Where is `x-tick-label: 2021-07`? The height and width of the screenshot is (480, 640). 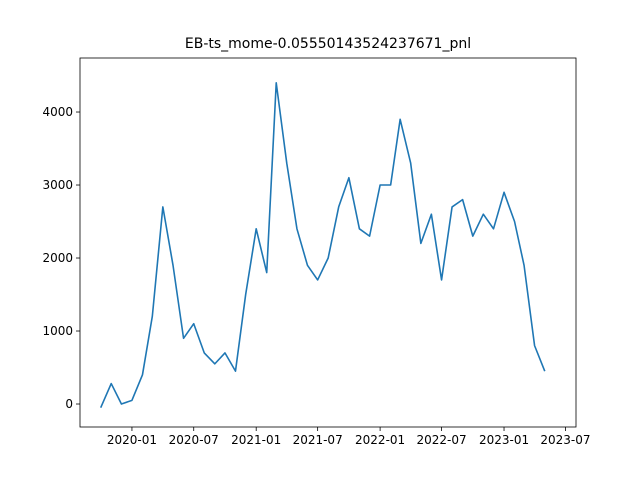 x-tick-label: 2021-07 is located at coordinates (318, 440).